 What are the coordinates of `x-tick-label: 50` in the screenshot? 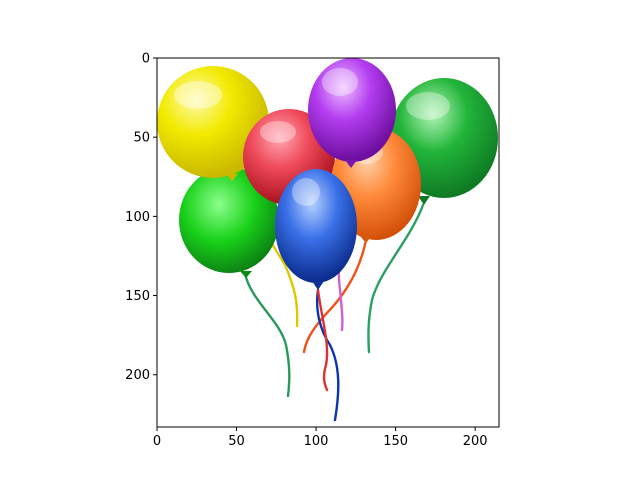 It's located at (236, 441).